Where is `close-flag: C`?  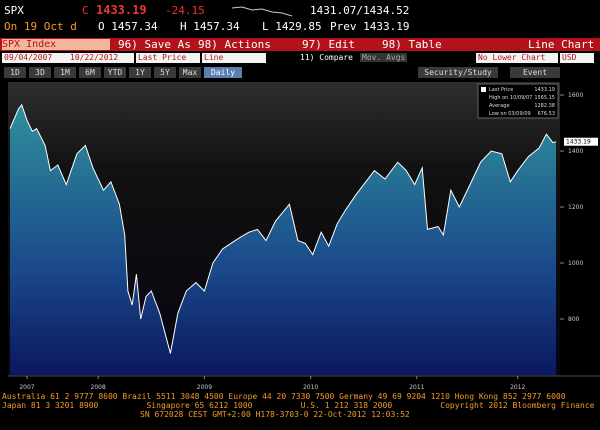
close-flag: C is located at coordinates (85, 10).